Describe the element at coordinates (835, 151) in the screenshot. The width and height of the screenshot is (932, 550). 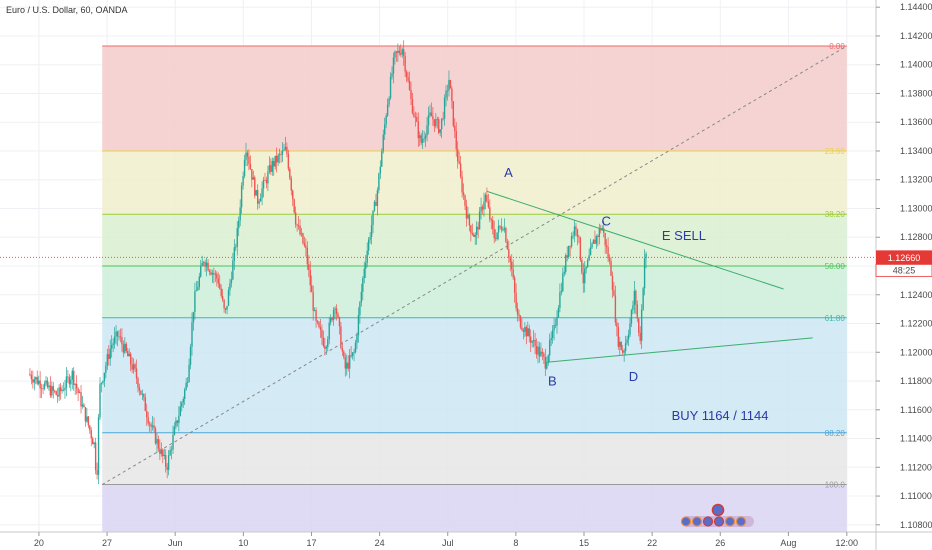
I see `fib-level-label: 23.60` at that location.